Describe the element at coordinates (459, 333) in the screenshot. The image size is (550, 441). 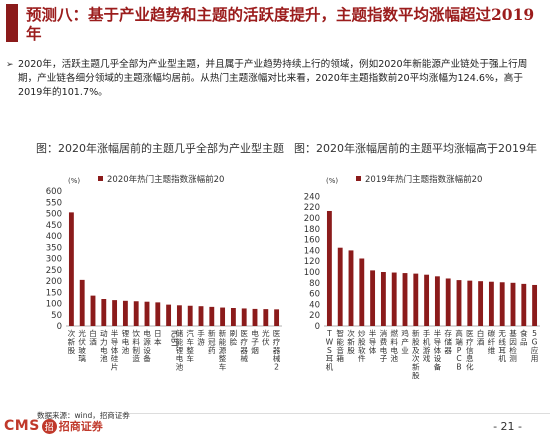
I see `x-tick-char: 高` at that location.